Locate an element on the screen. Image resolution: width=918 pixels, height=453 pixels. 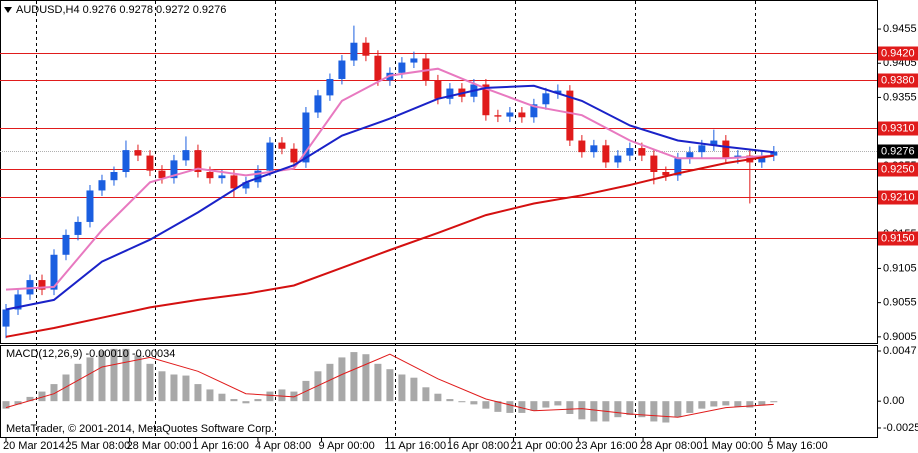
y-tick-label: 0.9005 is located at coordinates (900, 337).